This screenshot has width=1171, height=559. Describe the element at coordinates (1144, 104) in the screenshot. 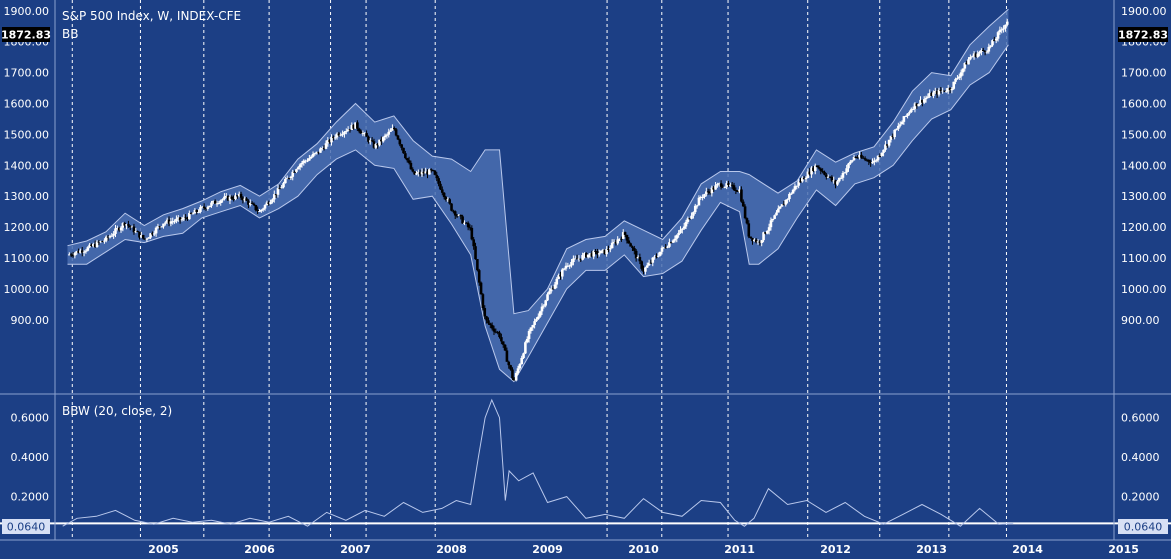

I see `y-tick-label: 1600.00` at that location.